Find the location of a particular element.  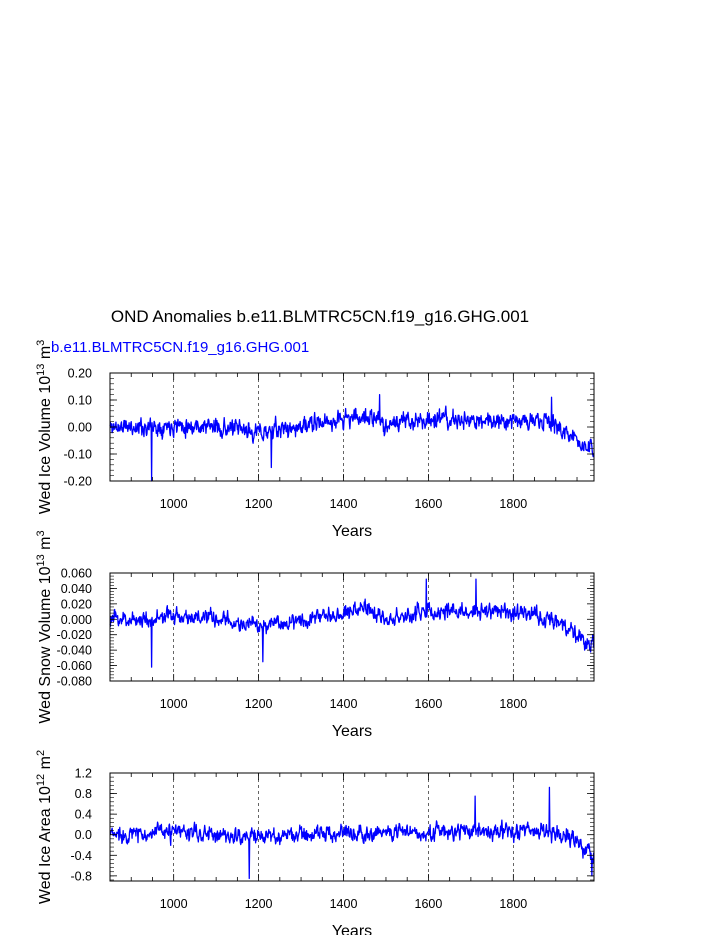

y-tick-label: 0.10 is located at coordinates (80, 401).